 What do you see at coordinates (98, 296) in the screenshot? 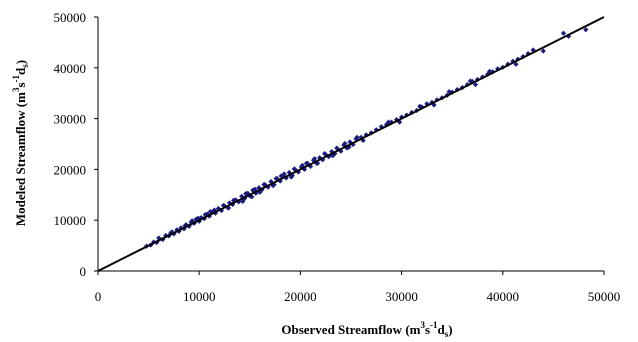
I see `x-tick-label: 0` at bounding box center [98, 296].